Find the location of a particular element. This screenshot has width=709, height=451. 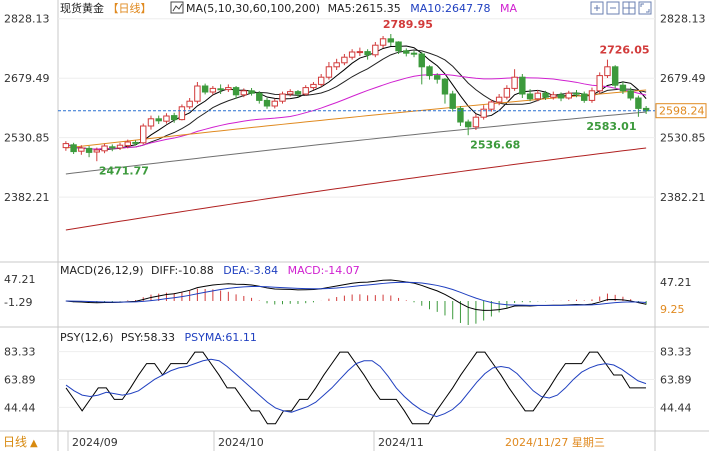

extreme-label-low: 2583.01 is located at coordinates (611, 126).